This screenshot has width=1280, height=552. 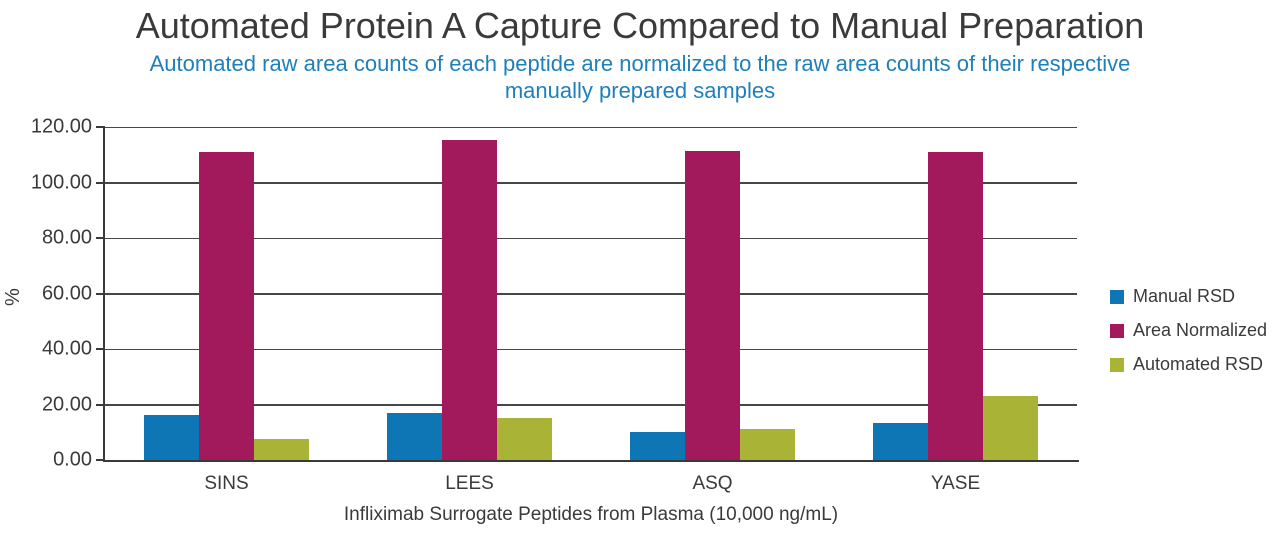 What do you see at coordinates (591, 485) in the screenshot?
I see `x-axis-tick-labels: SINS LEES ASQ YASE` at bounding box center [591, 485].